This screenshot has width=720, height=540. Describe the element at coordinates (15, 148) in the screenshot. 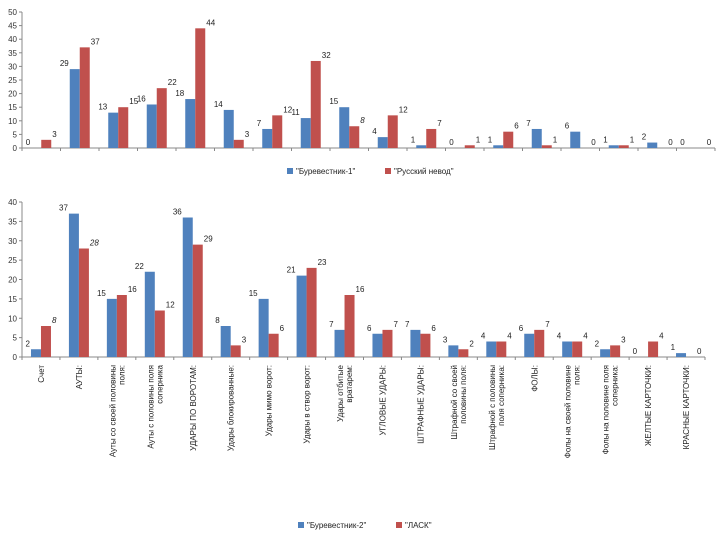

I see `y-tick-label: 0` at that location.